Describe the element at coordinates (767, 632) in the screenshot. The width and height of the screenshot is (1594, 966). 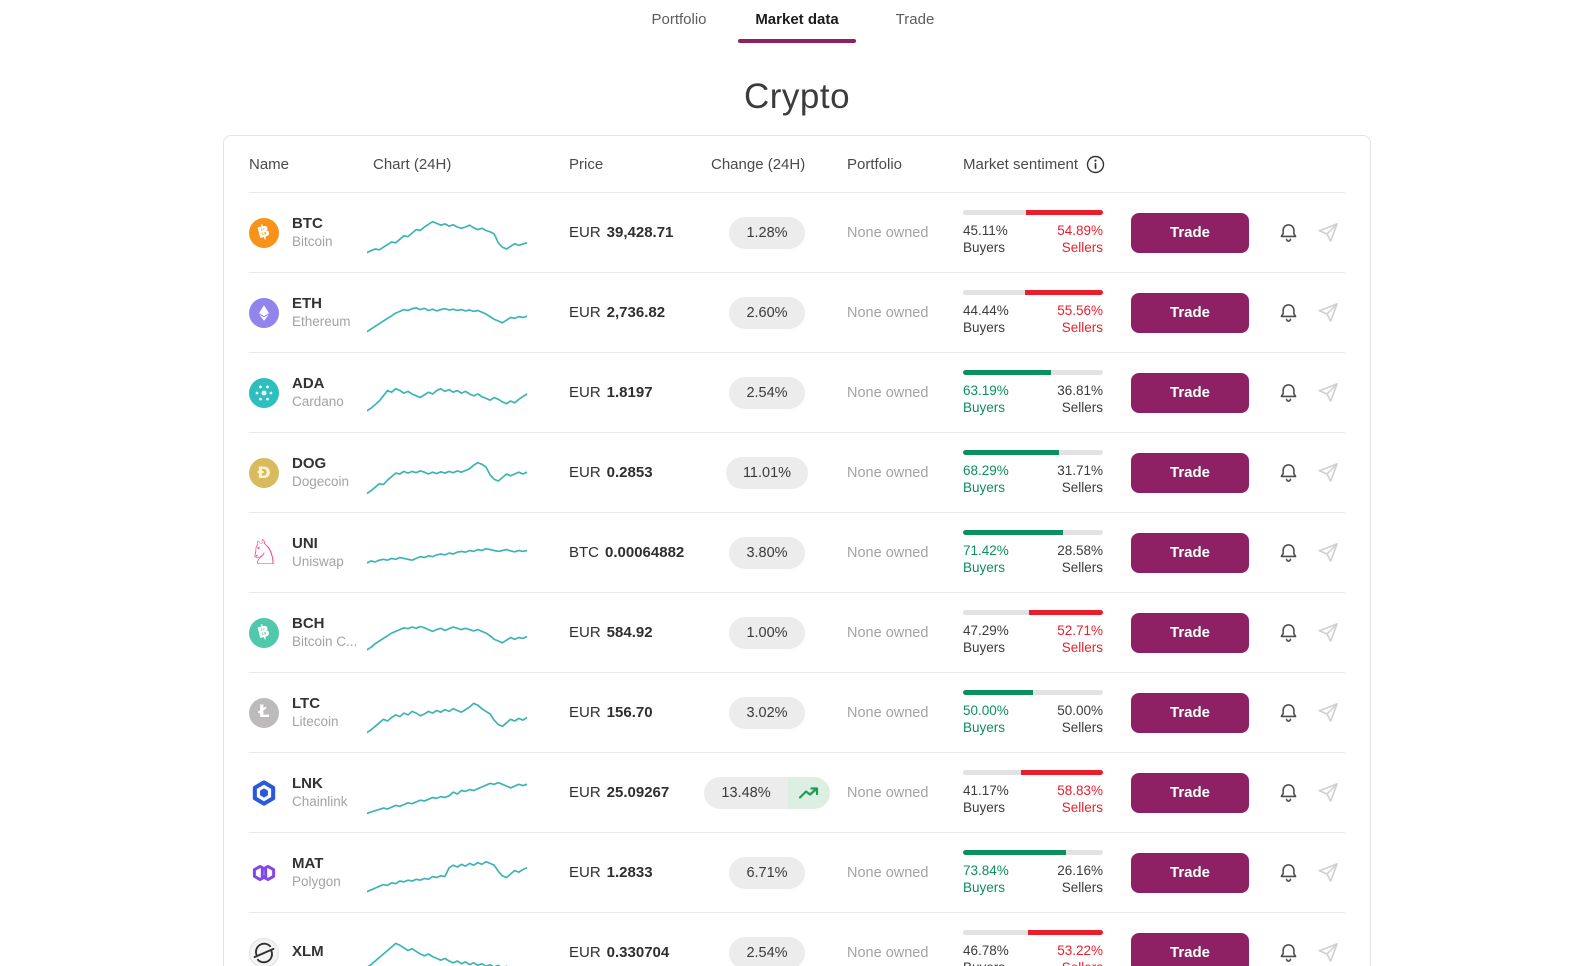
I see `change-percent: 1.00%` at that location.